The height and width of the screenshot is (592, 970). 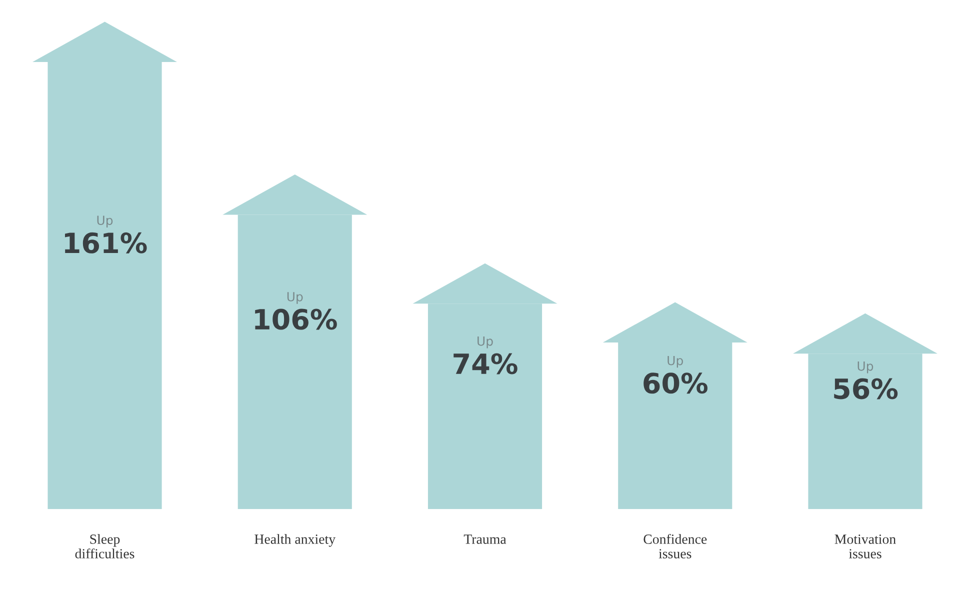 I want to click on x-tick-label: Health anxiety, so click(x=295, y=540).